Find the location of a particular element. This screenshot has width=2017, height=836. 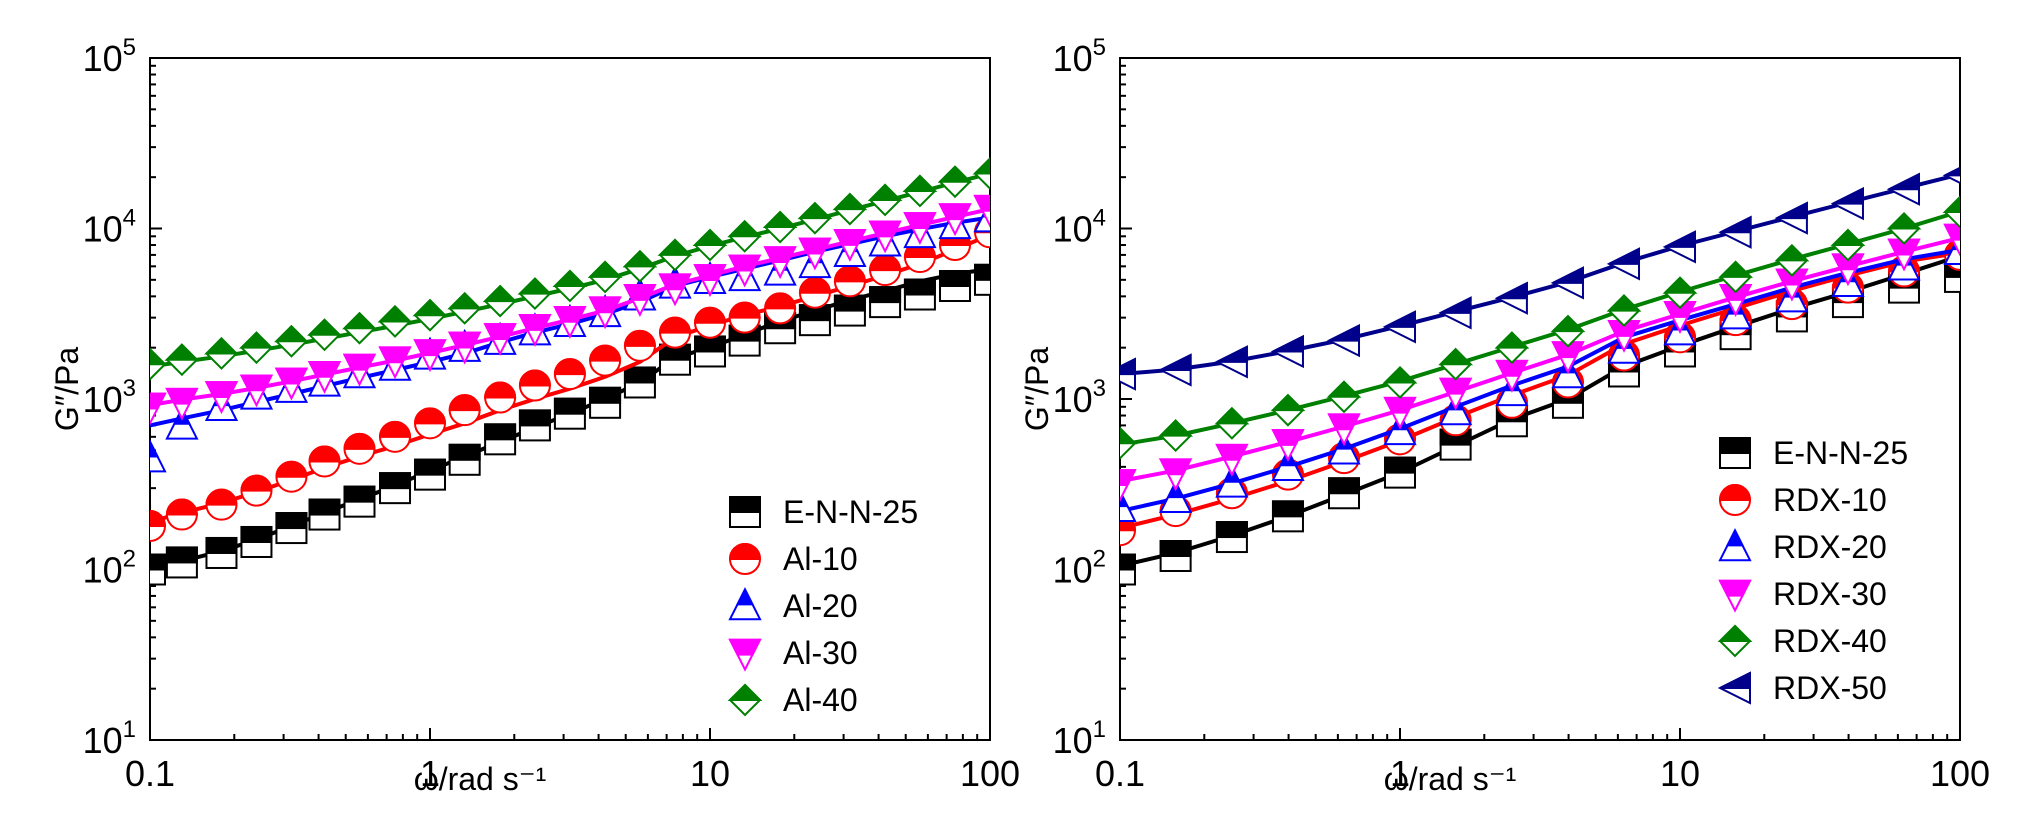

legend-label: RDX-50 is located at coordinates (1830, 688).